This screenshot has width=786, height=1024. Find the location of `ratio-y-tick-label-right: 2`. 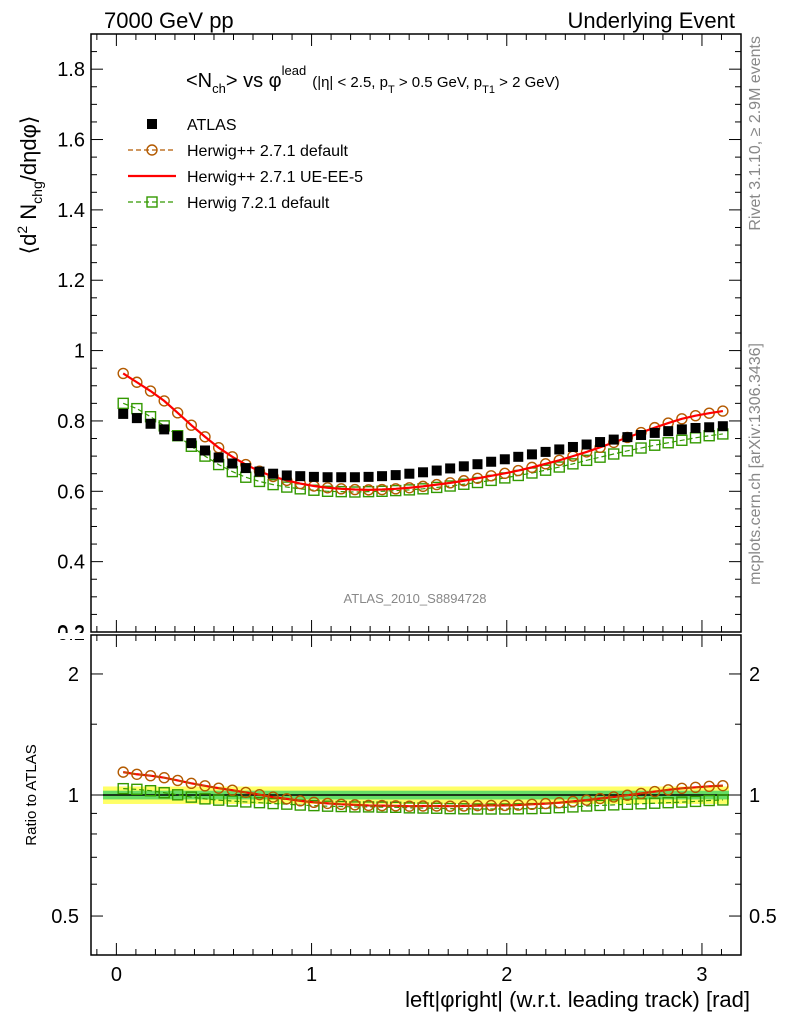

ratio-y-tick-label-right: 2 is located at coordinates (754, 675).